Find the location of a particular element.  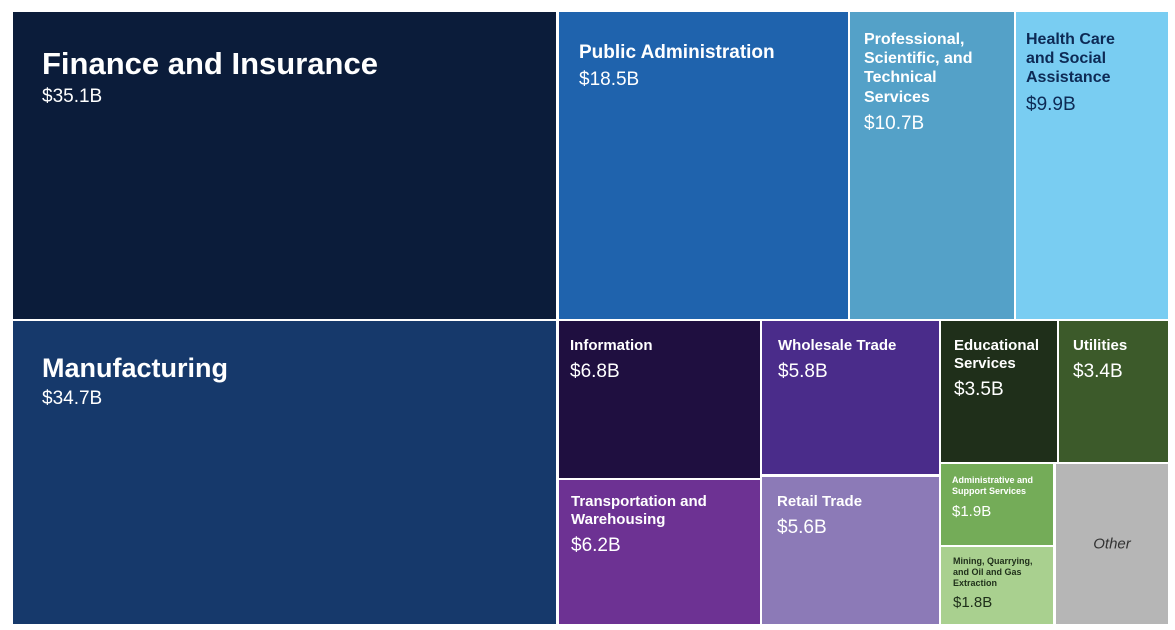

tile-name: Health Care and Social Assistance is located at coordinates (1070, 59).